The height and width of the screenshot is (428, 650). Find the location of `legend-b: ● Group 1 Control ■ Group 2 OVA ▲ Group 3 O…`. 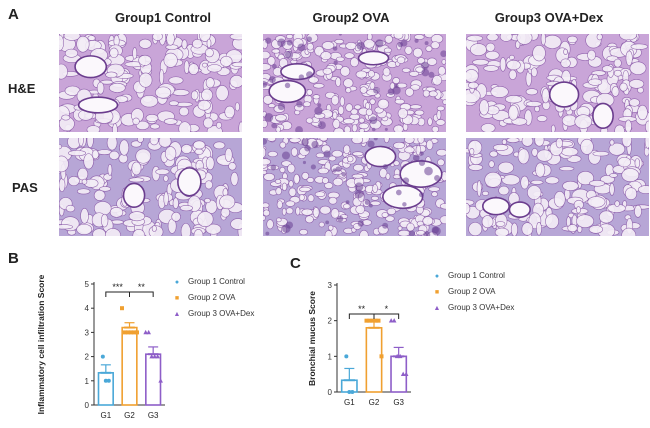

legend-b: ● Group 1 Control ■ Group 2 OVA ▲ Group 3 O… is located at coordinates (237, 302).